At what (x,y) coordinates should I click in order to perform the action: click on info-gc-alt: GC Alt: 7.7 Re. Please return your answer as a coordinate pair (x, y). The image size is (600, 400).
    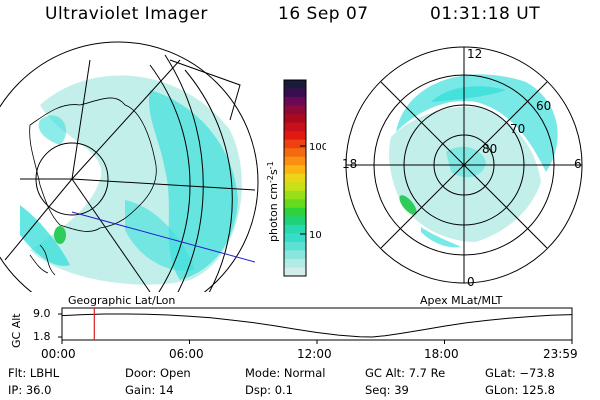
    Looking at the image, I should click on (405, 373).